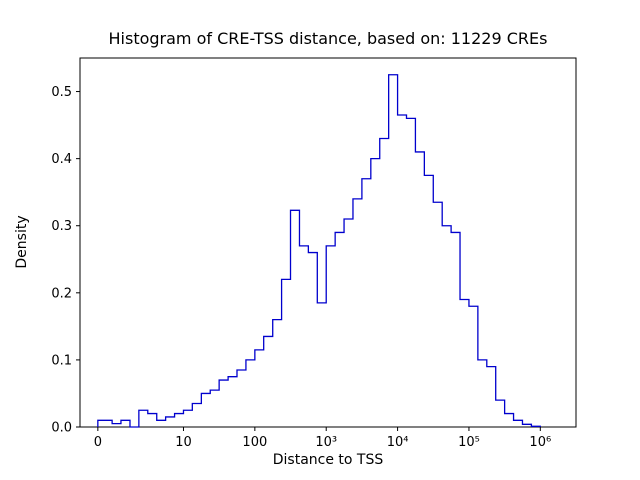  I want to click on y-tick-label: 0.4, so click(61, 159).